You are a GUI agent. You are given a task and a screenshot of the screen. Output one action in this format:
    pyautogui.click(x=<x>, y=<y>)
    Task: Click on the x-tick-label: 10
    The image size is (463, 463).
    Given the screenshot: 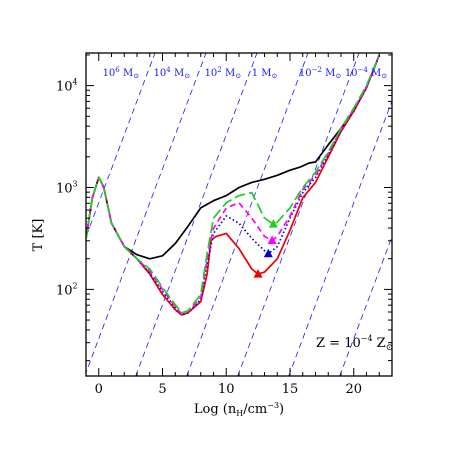 What is the action you would take?
    pyautogui.click(x=226, y=389)
    